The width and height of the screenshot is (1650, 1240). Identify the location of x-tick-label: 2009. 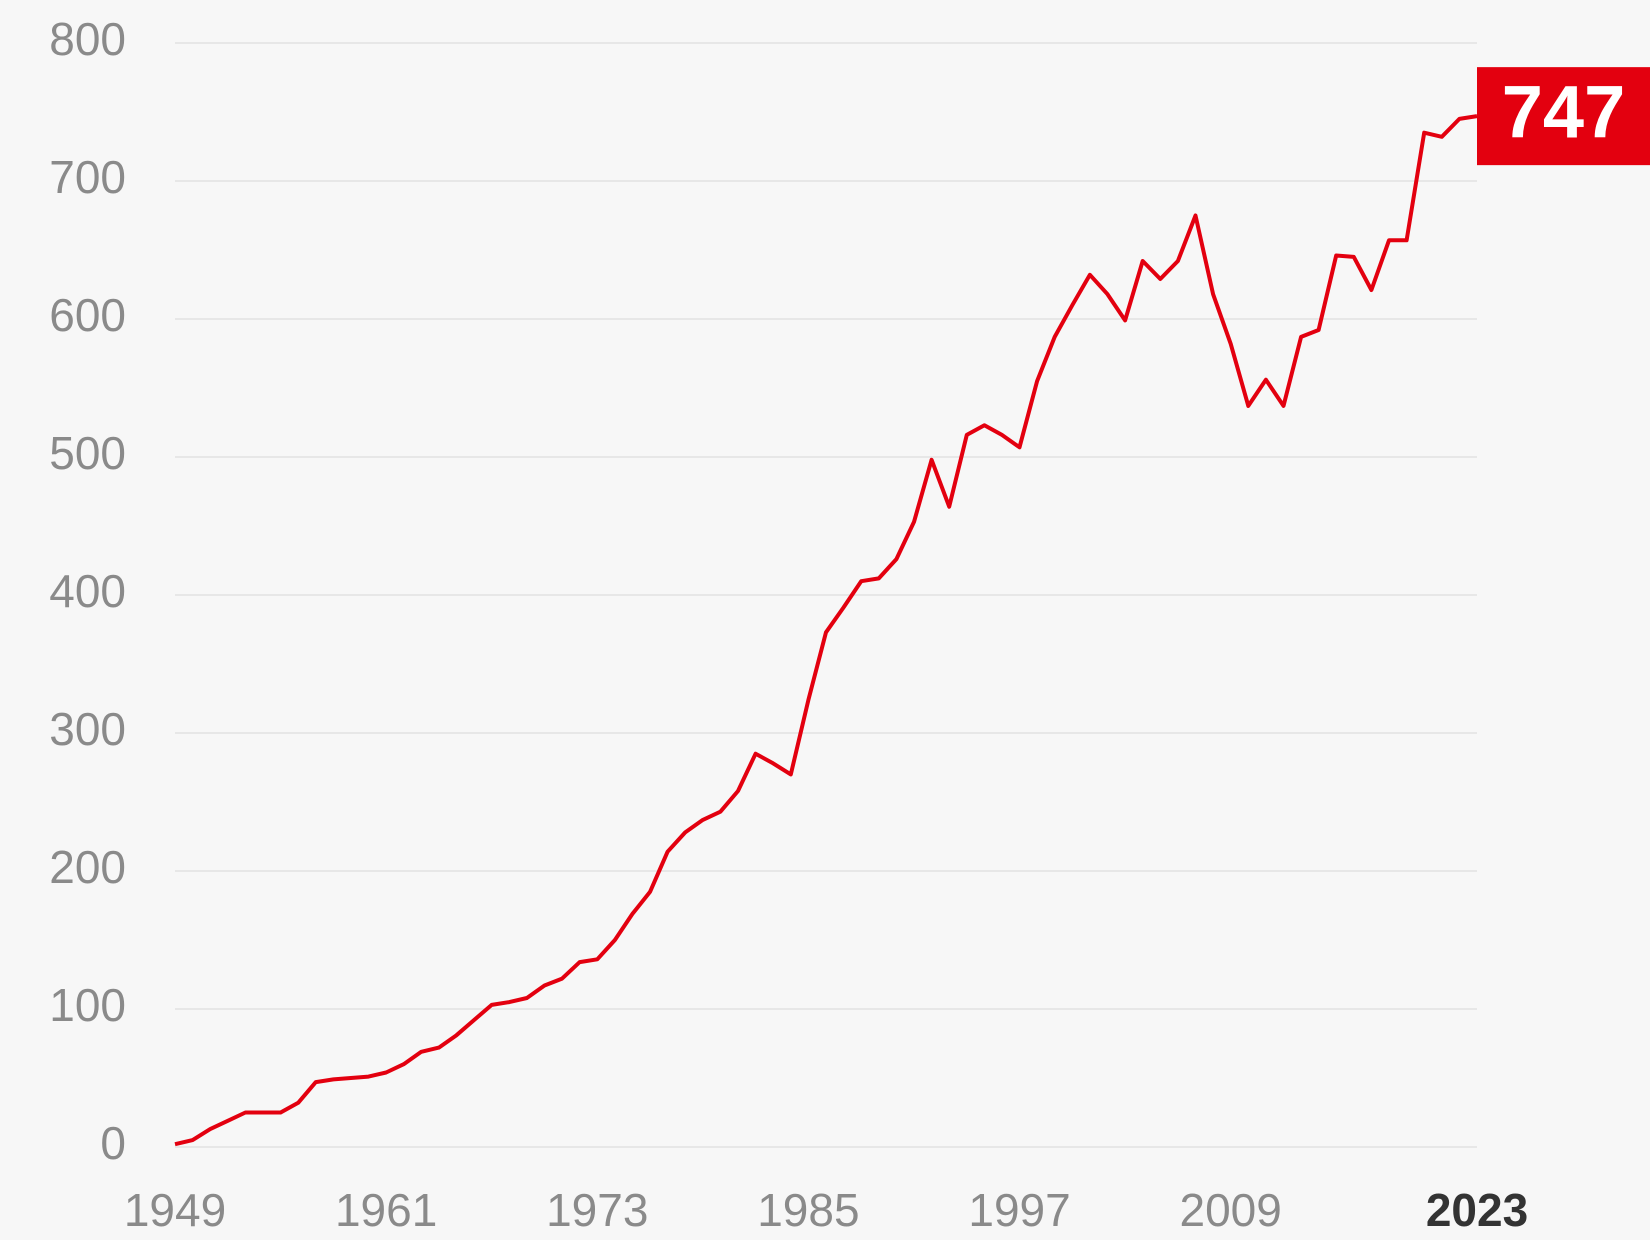
(1231, 1210).